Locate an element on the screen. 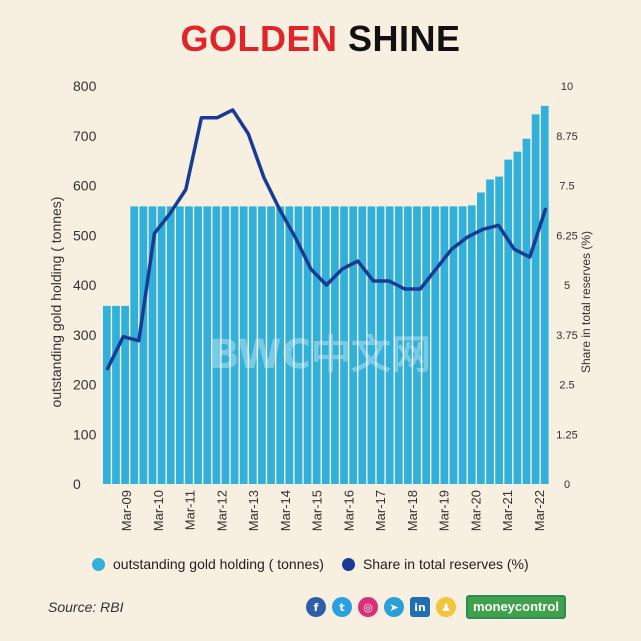 This screenshot has height=641, width=641. y-tick-label: 0 is located at coordinates (77, 484).